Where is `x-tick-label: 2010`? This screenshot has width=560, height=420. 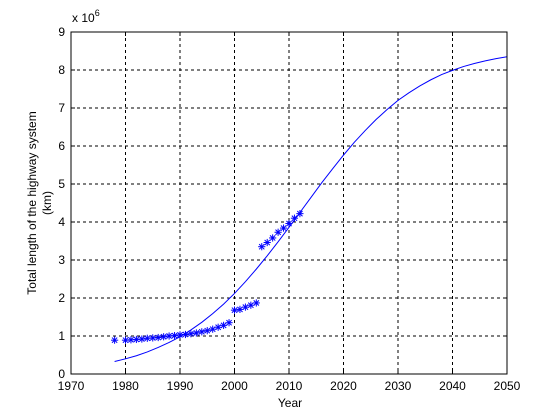 x-tick-label: 2010 is located at coordinates (289, 386).